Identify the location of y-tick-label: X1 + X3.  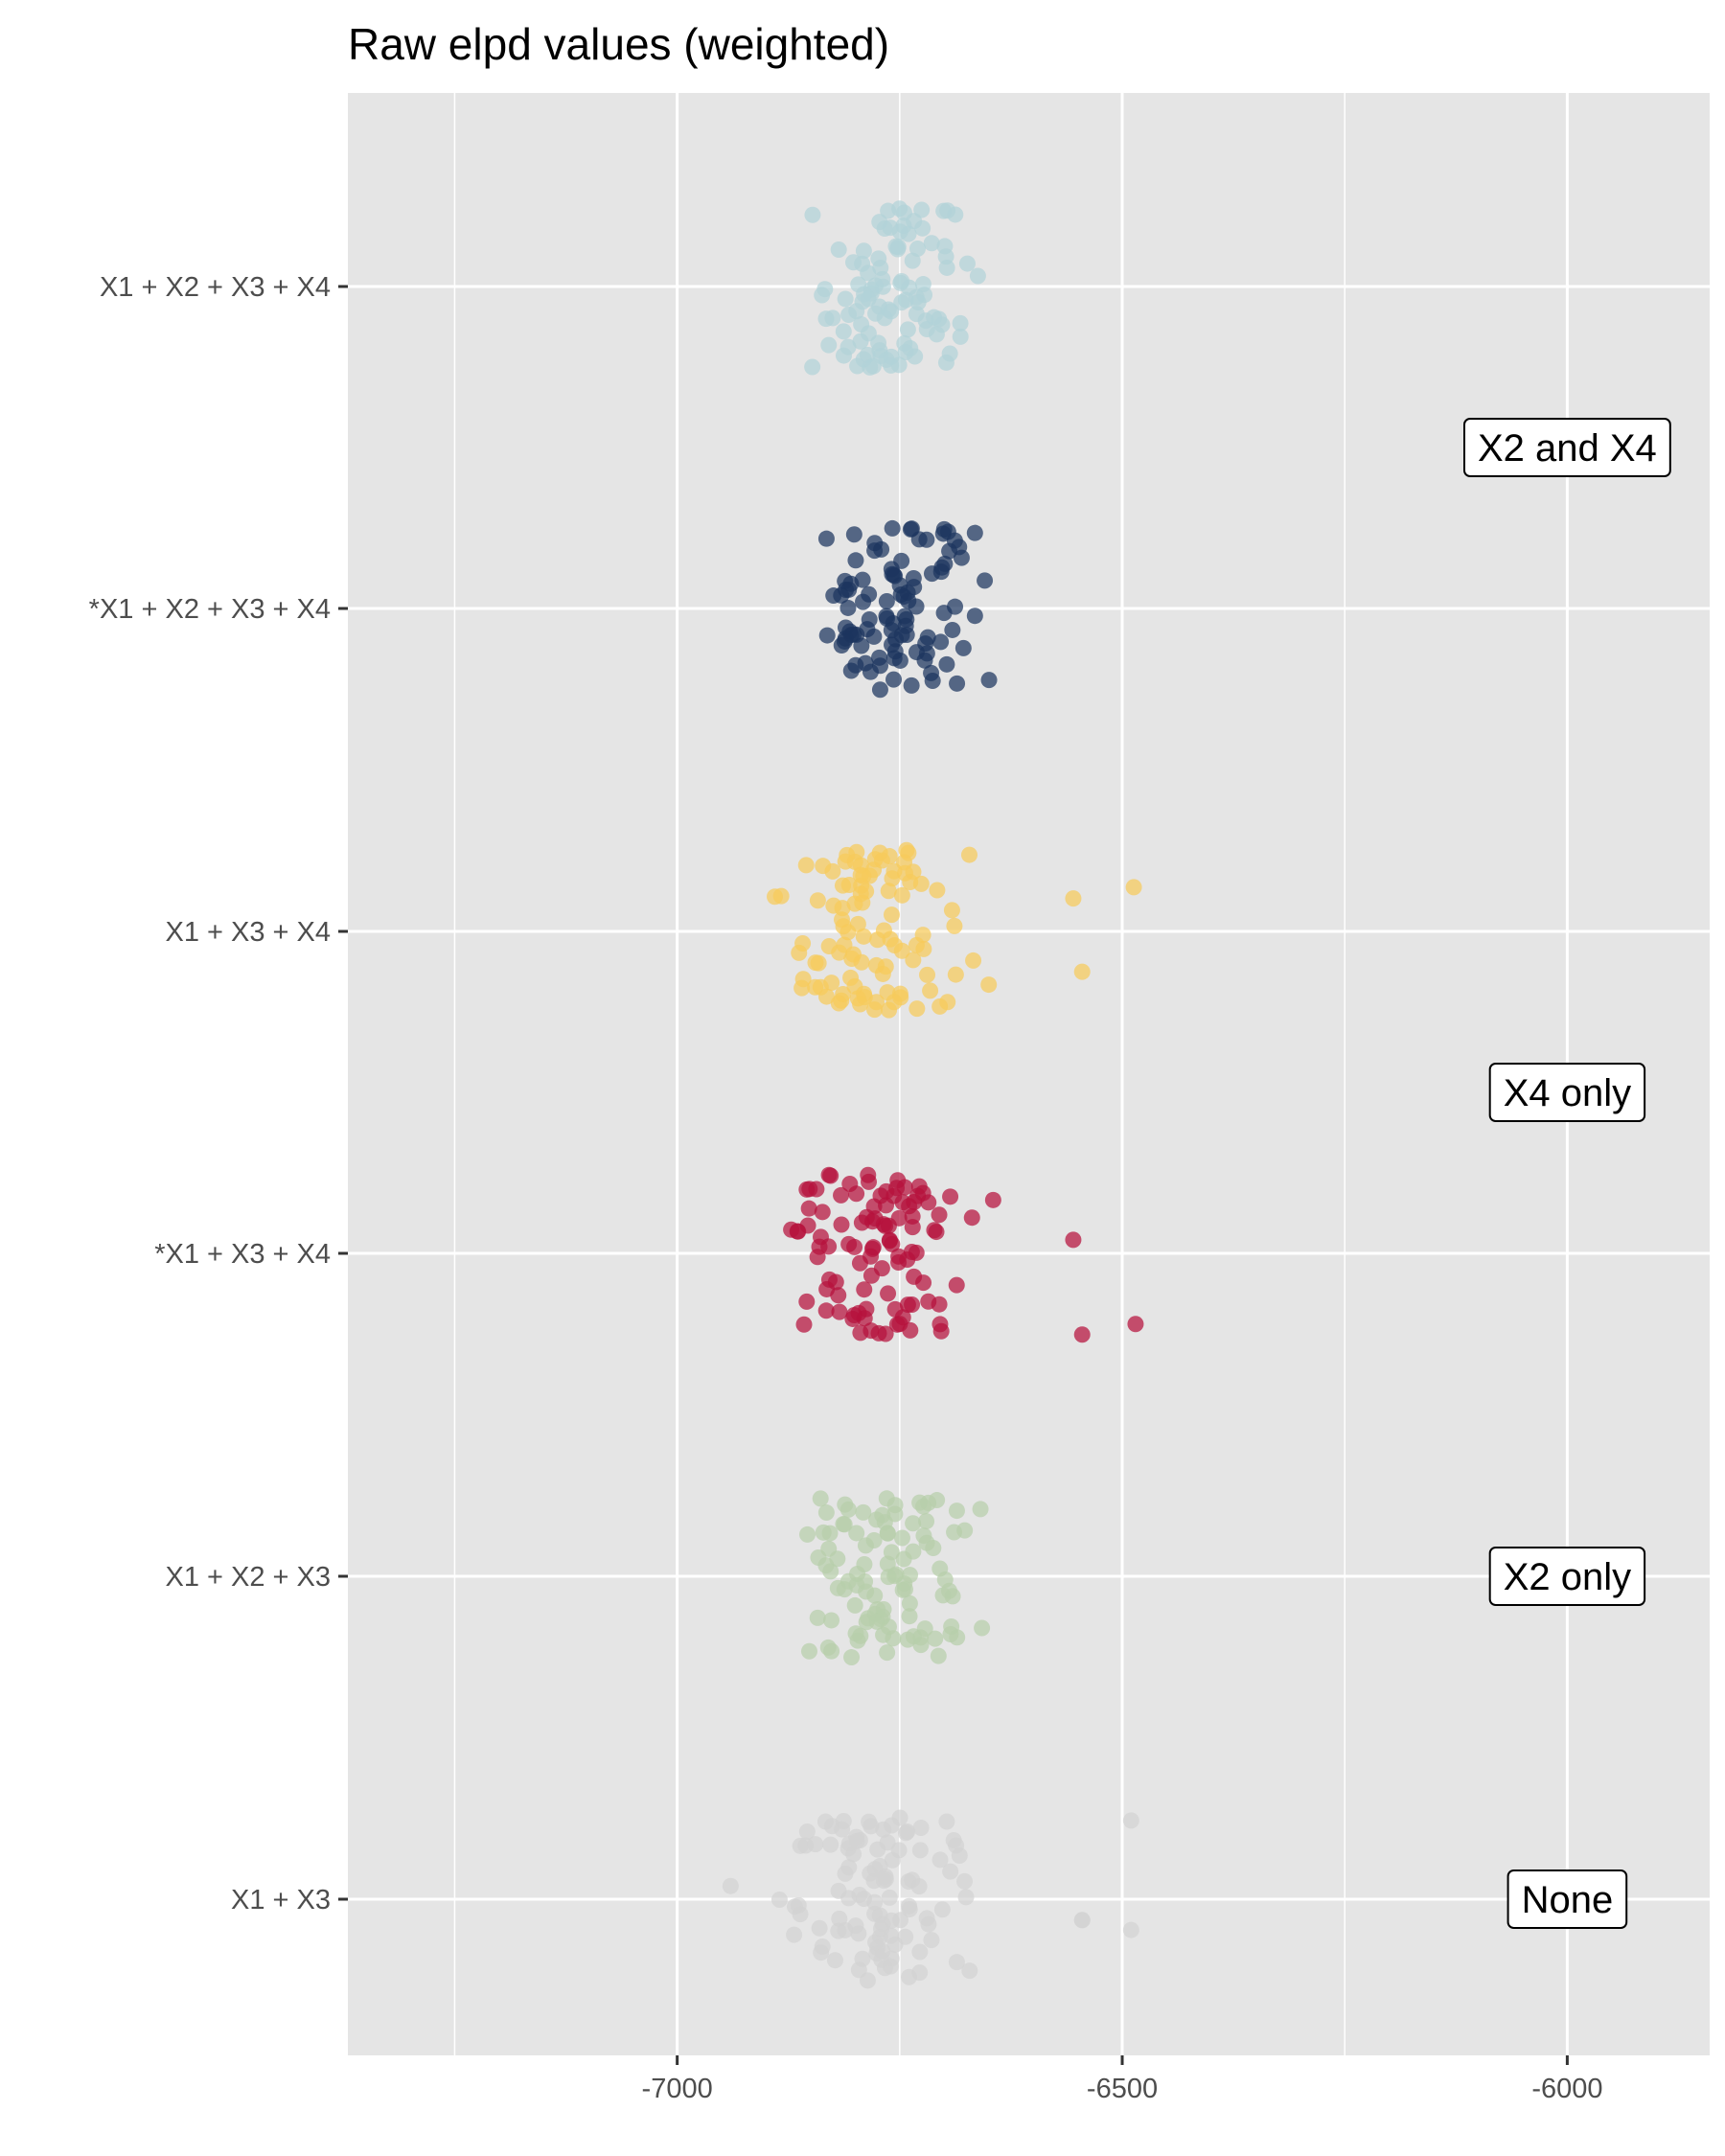
(281, 1900).